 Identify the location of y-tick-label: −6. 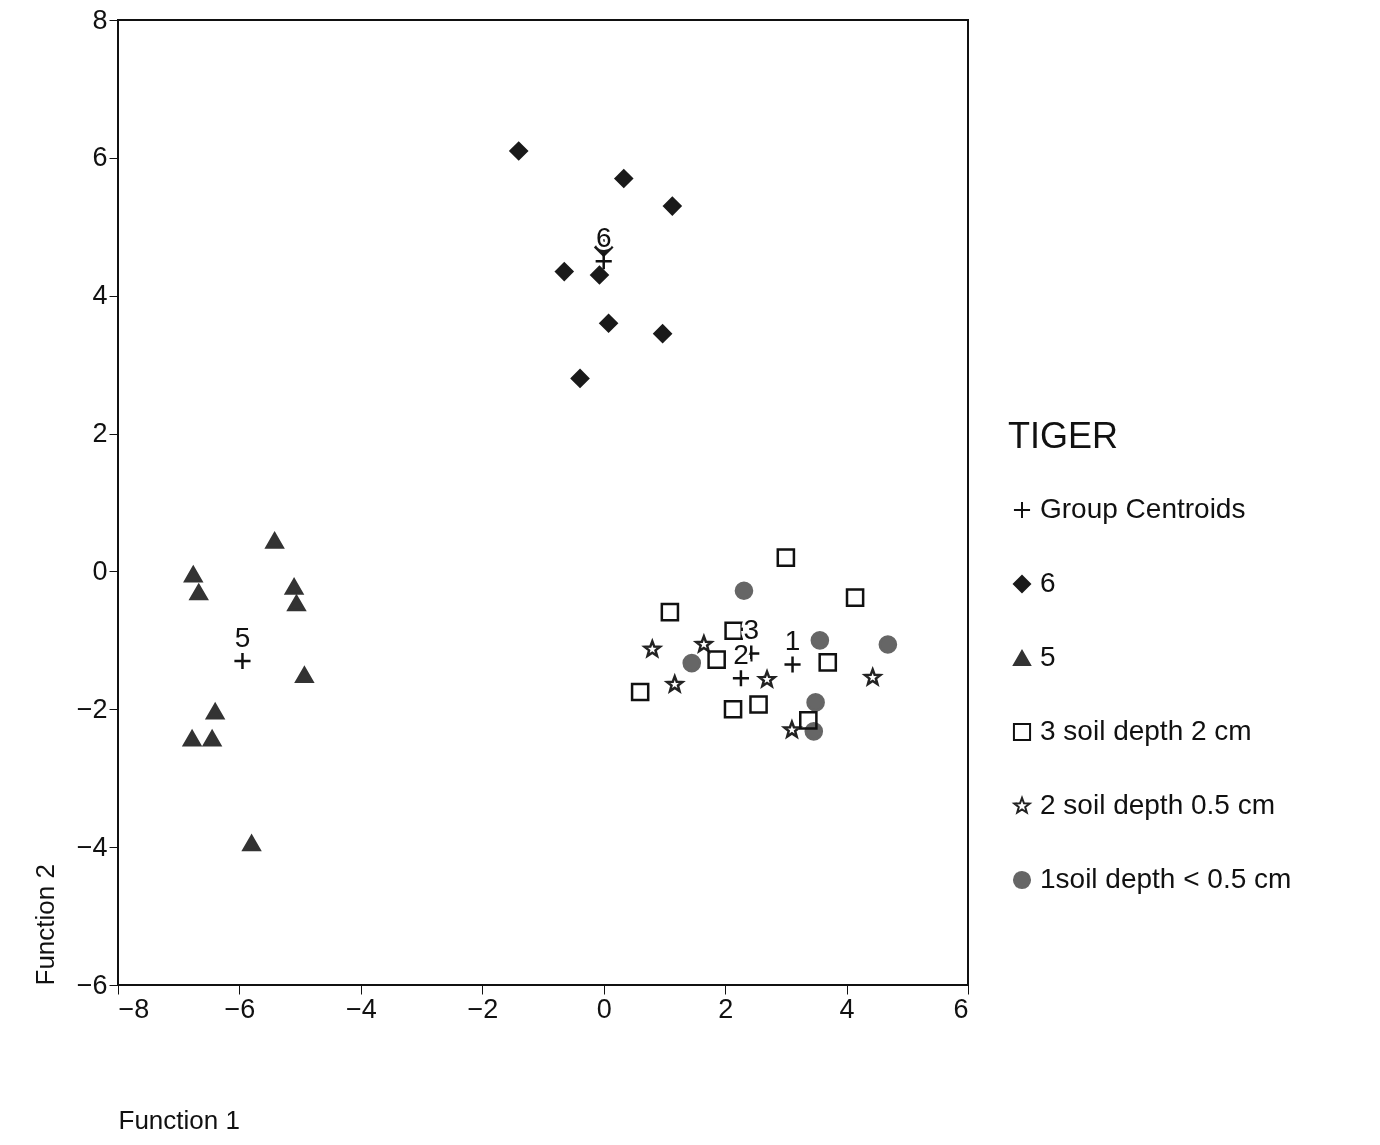
(92, 984).